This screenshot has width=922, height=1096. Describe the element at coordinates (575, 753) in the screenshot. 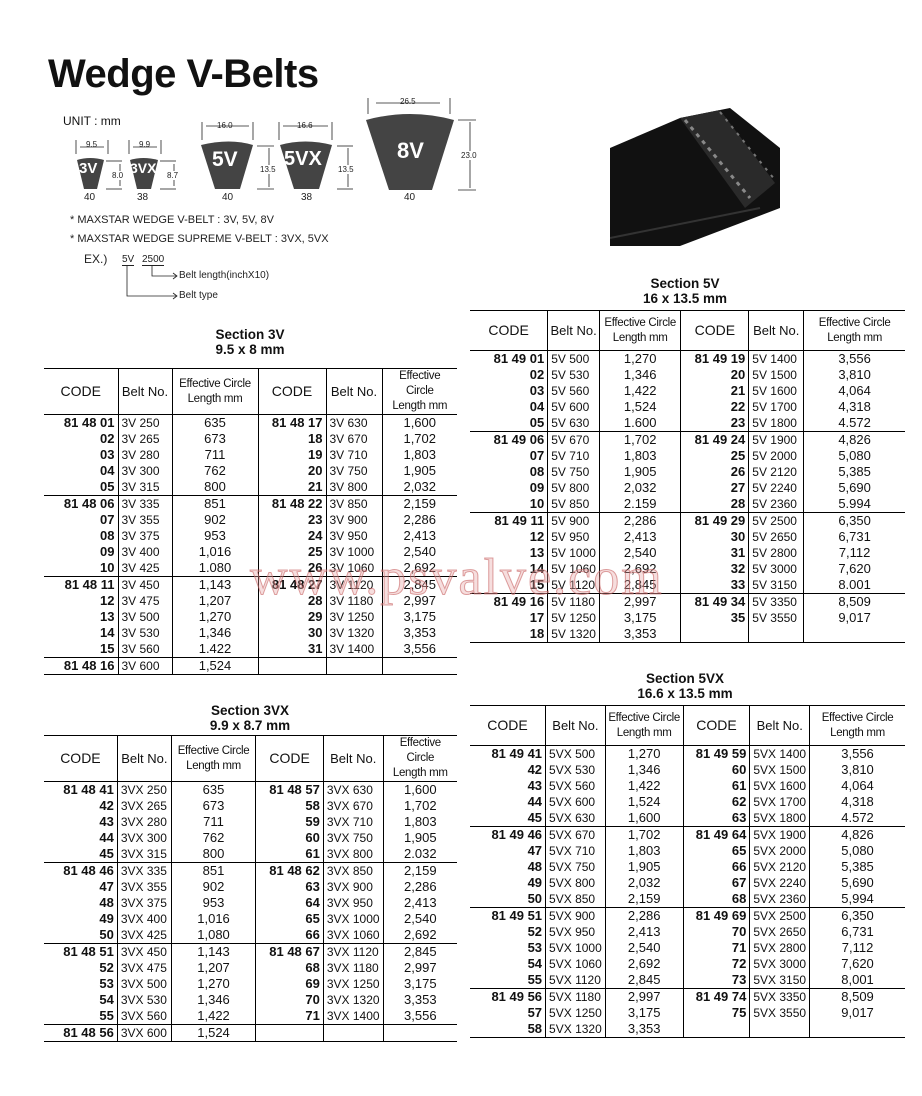

I see `cell-belt-no: 5VX 500` at that location.